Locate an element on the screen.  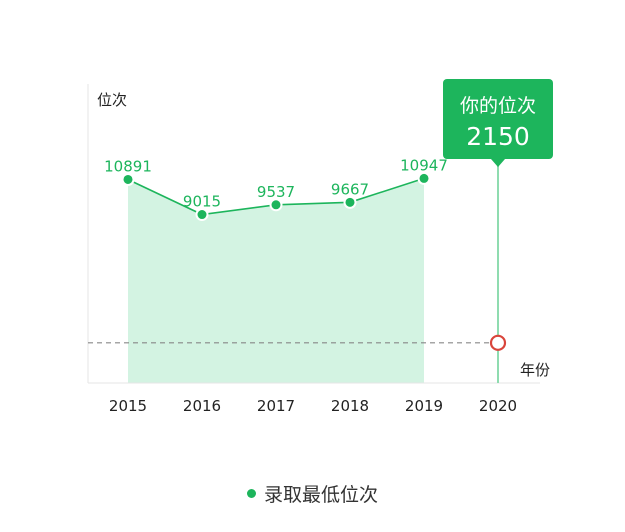
x-tick-labels: 2015 2016 2017 2018 2019 2020 is located at coordinates (313, 406).